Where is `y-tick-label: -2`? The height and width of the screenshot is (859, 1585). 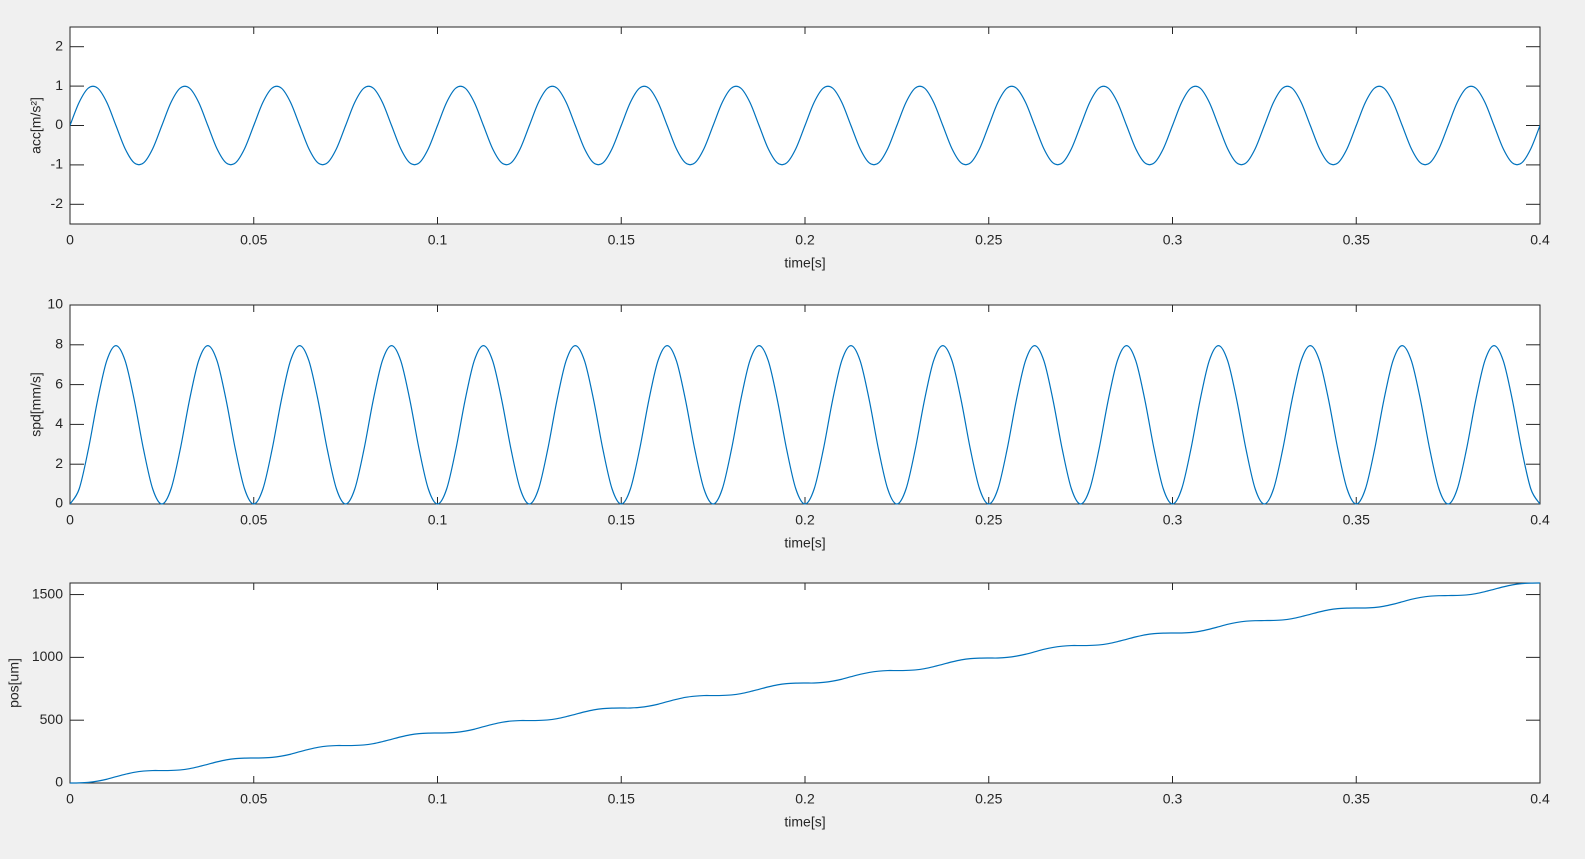
y-tick-label: -2 is located at coordinates (57, 203).